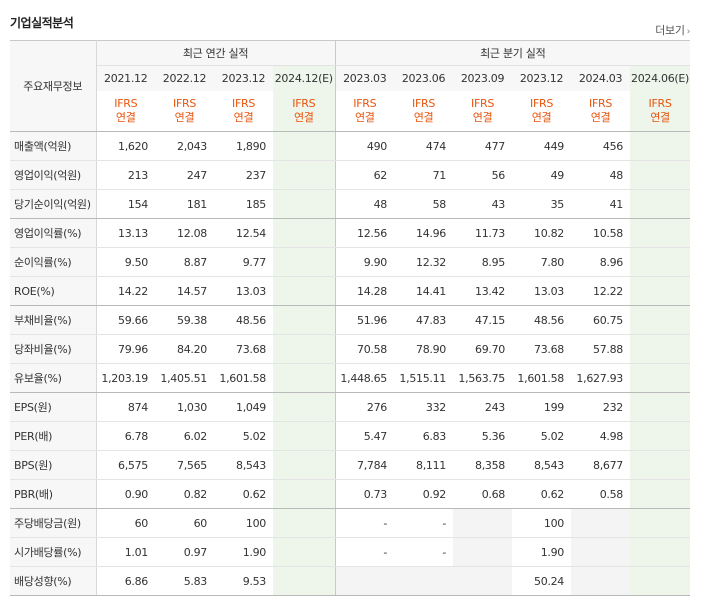 This screenshot has height=602, width=704. Describe the element at coordinates (483, 262) in the screenshot. I see `table-cell: 8.95` at that location.